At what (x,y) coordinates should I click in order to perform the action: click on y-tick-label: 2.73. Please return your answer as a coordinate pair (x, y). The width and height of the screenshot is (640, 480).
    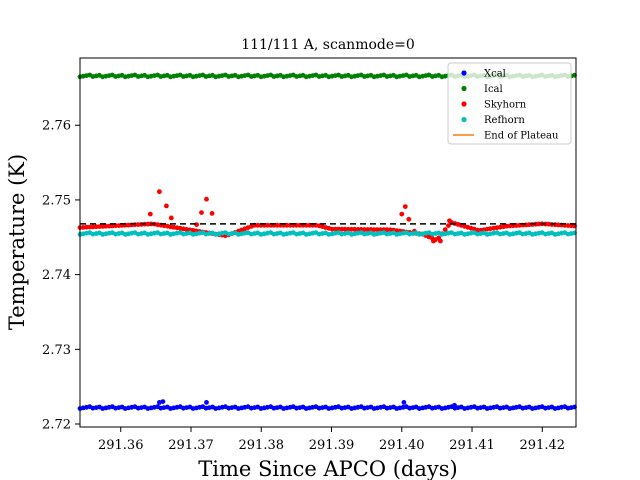
    Looking at the image, I should click on (56, 350).